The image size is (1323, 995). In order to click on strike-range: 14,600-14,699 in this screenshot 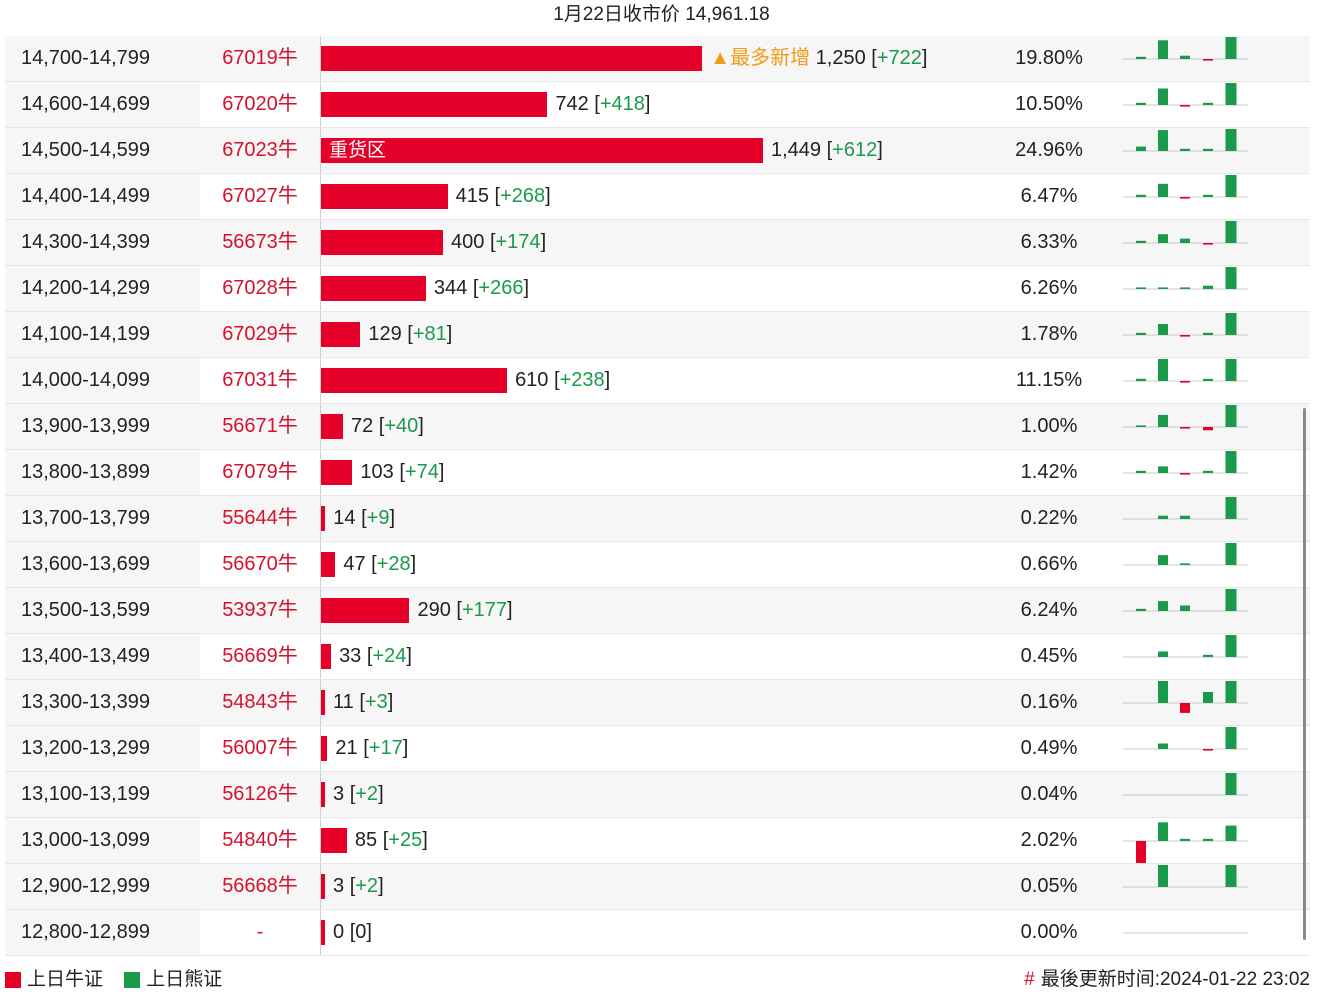, I will do `click(86, 104)`.